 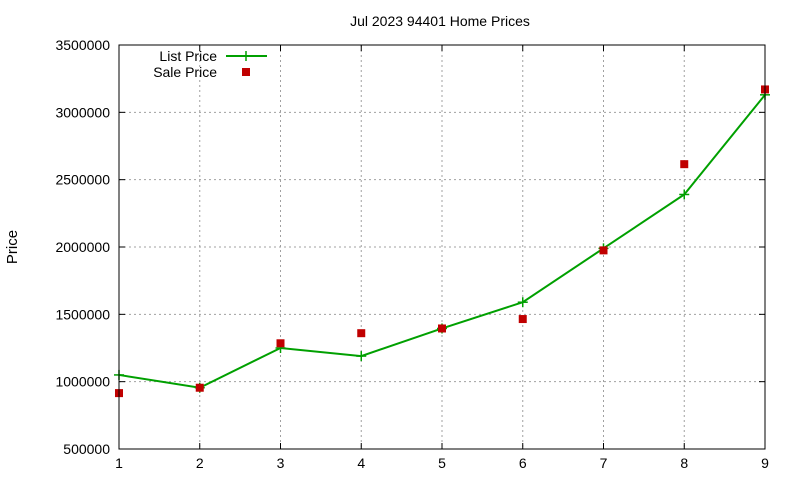 I want to click on y-tick-label: 500000, so click(x=86, y=449).